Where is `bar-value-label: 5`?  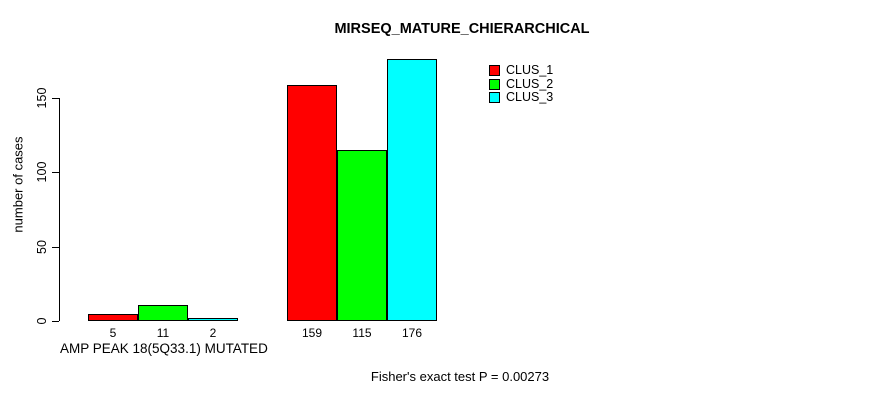
bar-value-label: 5 is located at coordinates (113, 333).